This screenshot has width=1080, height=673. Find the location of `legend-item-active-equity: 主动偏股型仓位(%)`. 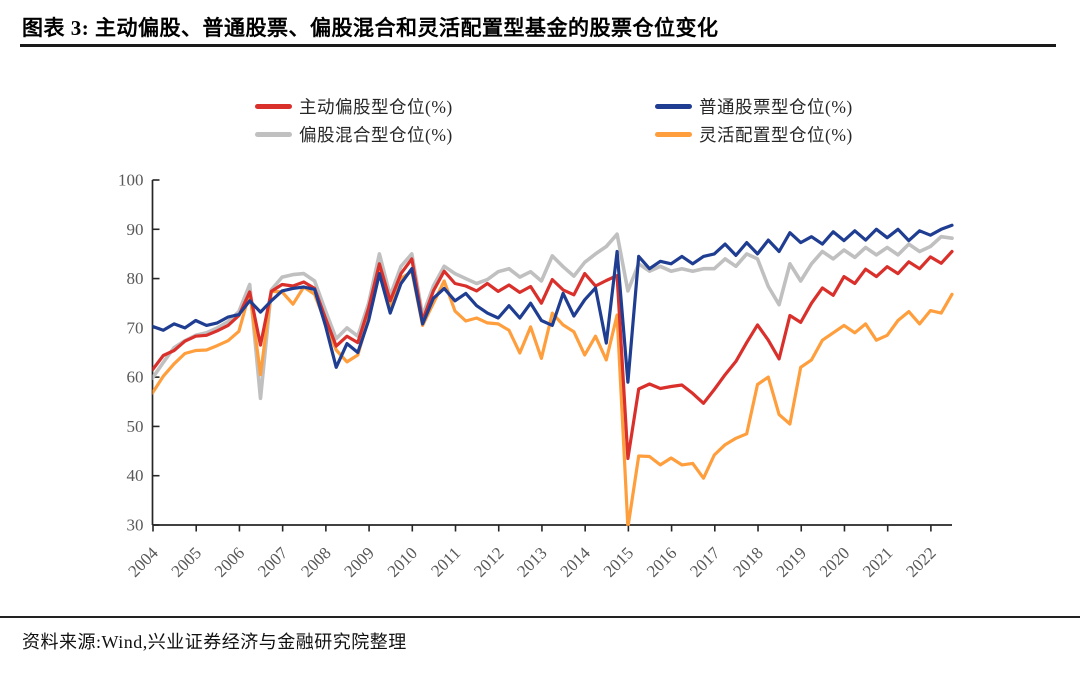

legend-item-active-equity: 主动偏股型仓位(%) is located at coordinates (354, 106).